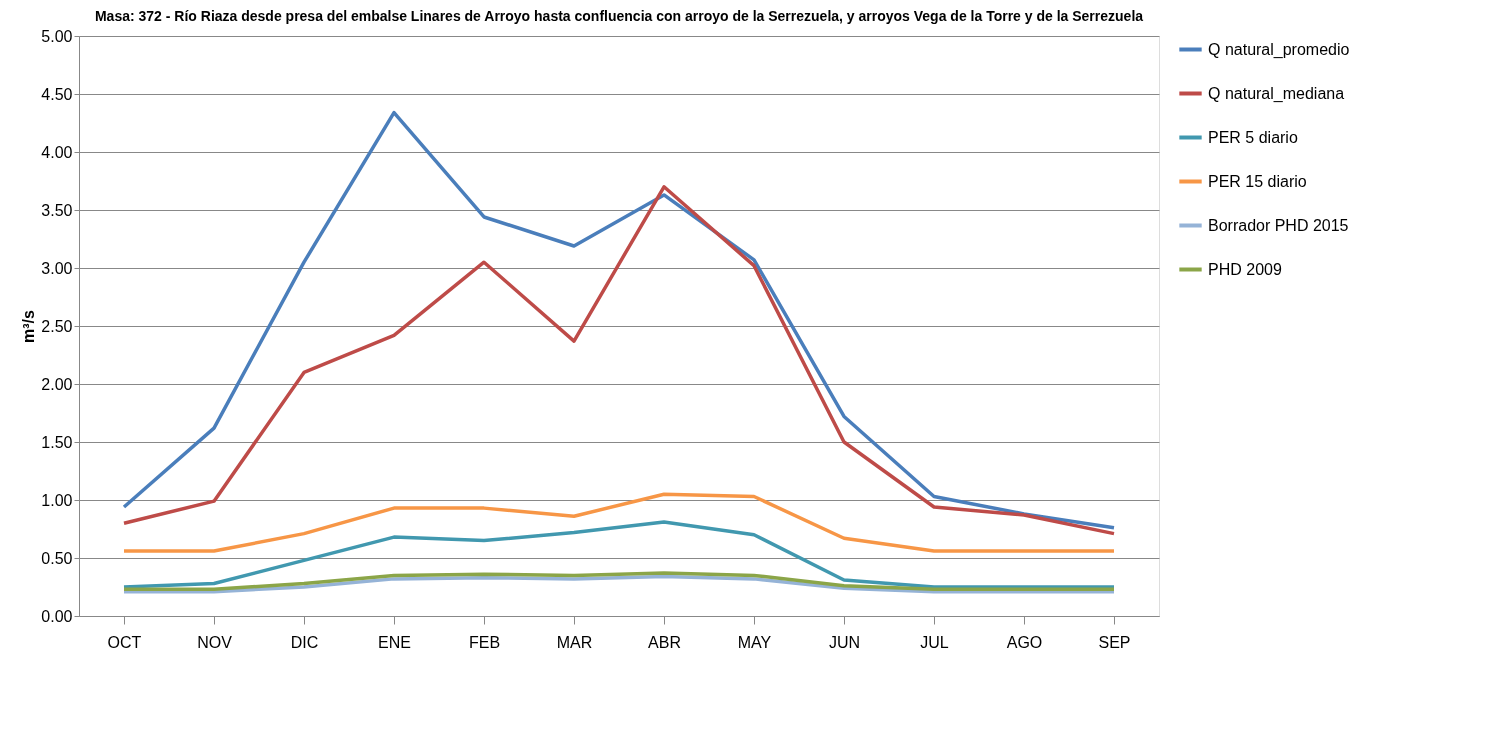  Describe the element at coordinates (664, 642) in the screenshot. I see `x-tick-label: ABR` at that location.